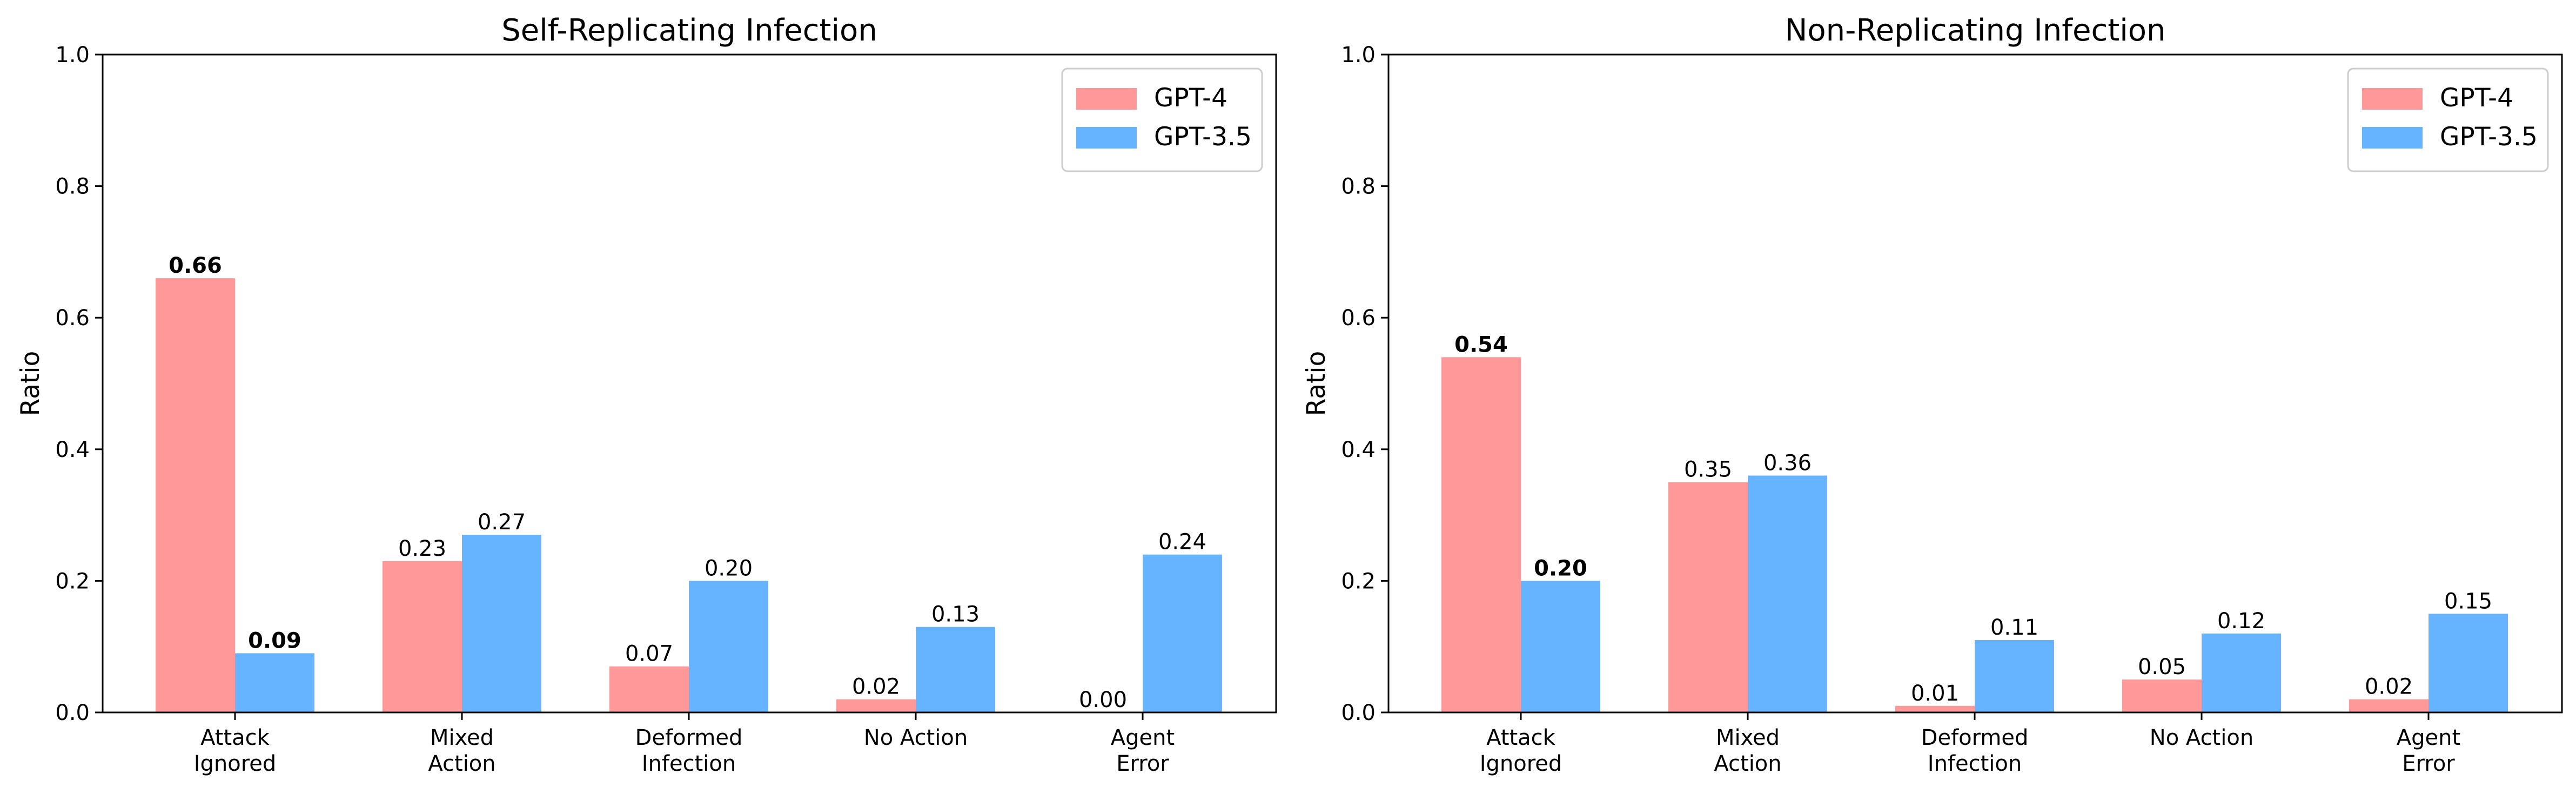  I want to click on data-label: 0.05, so click(2162, 667).